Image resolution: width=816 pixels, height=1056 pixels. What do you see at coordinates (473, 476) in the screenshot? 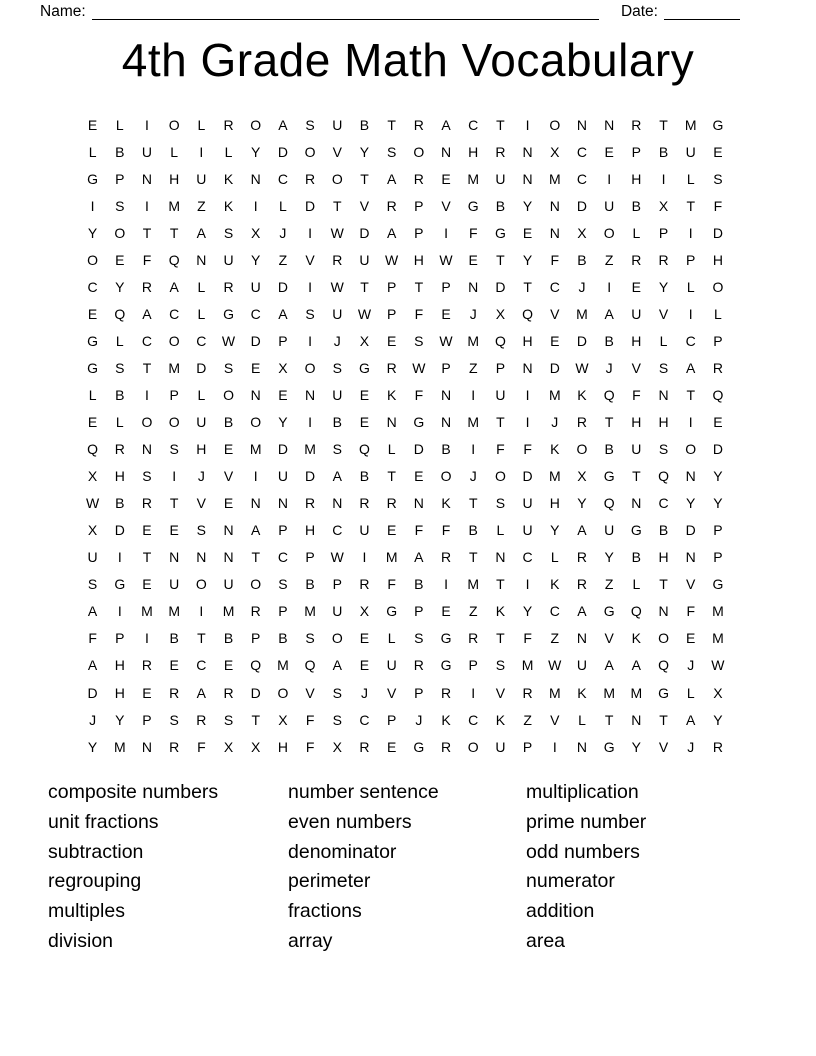
I see `grid-letter: J` at bounding box center [473, 476].